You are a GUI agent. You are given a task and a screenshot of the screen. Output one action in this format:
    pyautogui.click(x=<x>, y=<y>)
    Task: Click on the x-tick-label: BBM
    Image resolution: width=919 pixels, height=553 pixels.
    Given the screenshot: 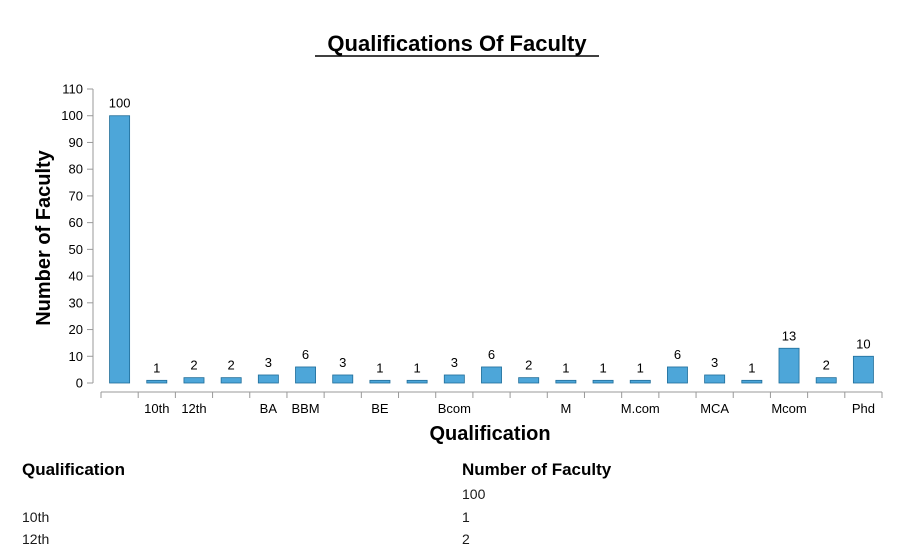 What is the action you would take?
    pyautogui.click(x=305, y=408)
    